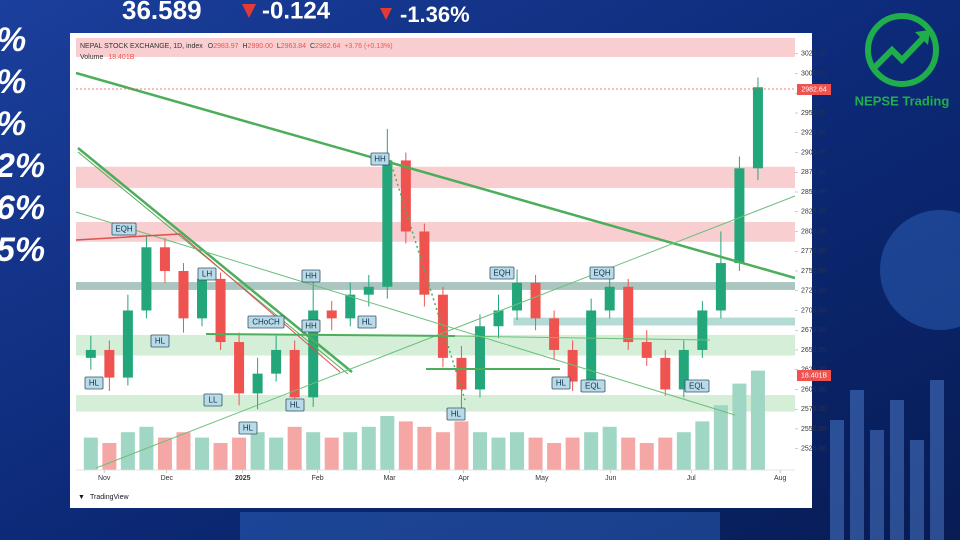 The width and height of the screenshot is (960, 540). Describe the element at coordinates (813, 133) in the screenshot. I see `y-tick-label: 2925.00` at that location.